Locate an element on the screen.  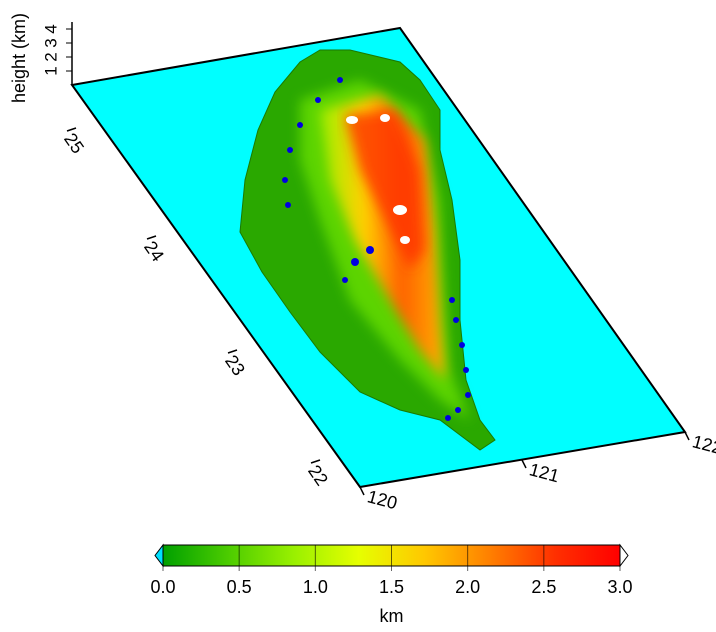
stations is located at coordinates (376, 249).